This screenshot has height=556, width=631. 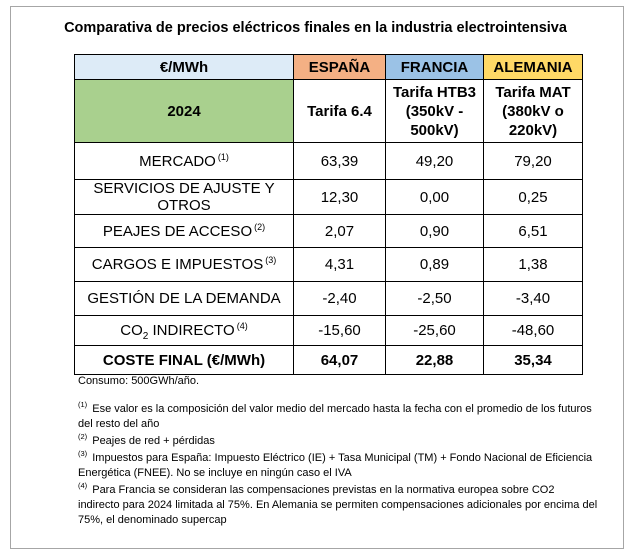 What do you see at coordinates (184, 161) in the screenshot?
I see `row-label: MERCADO (1)` at bounding box center [184, 161].